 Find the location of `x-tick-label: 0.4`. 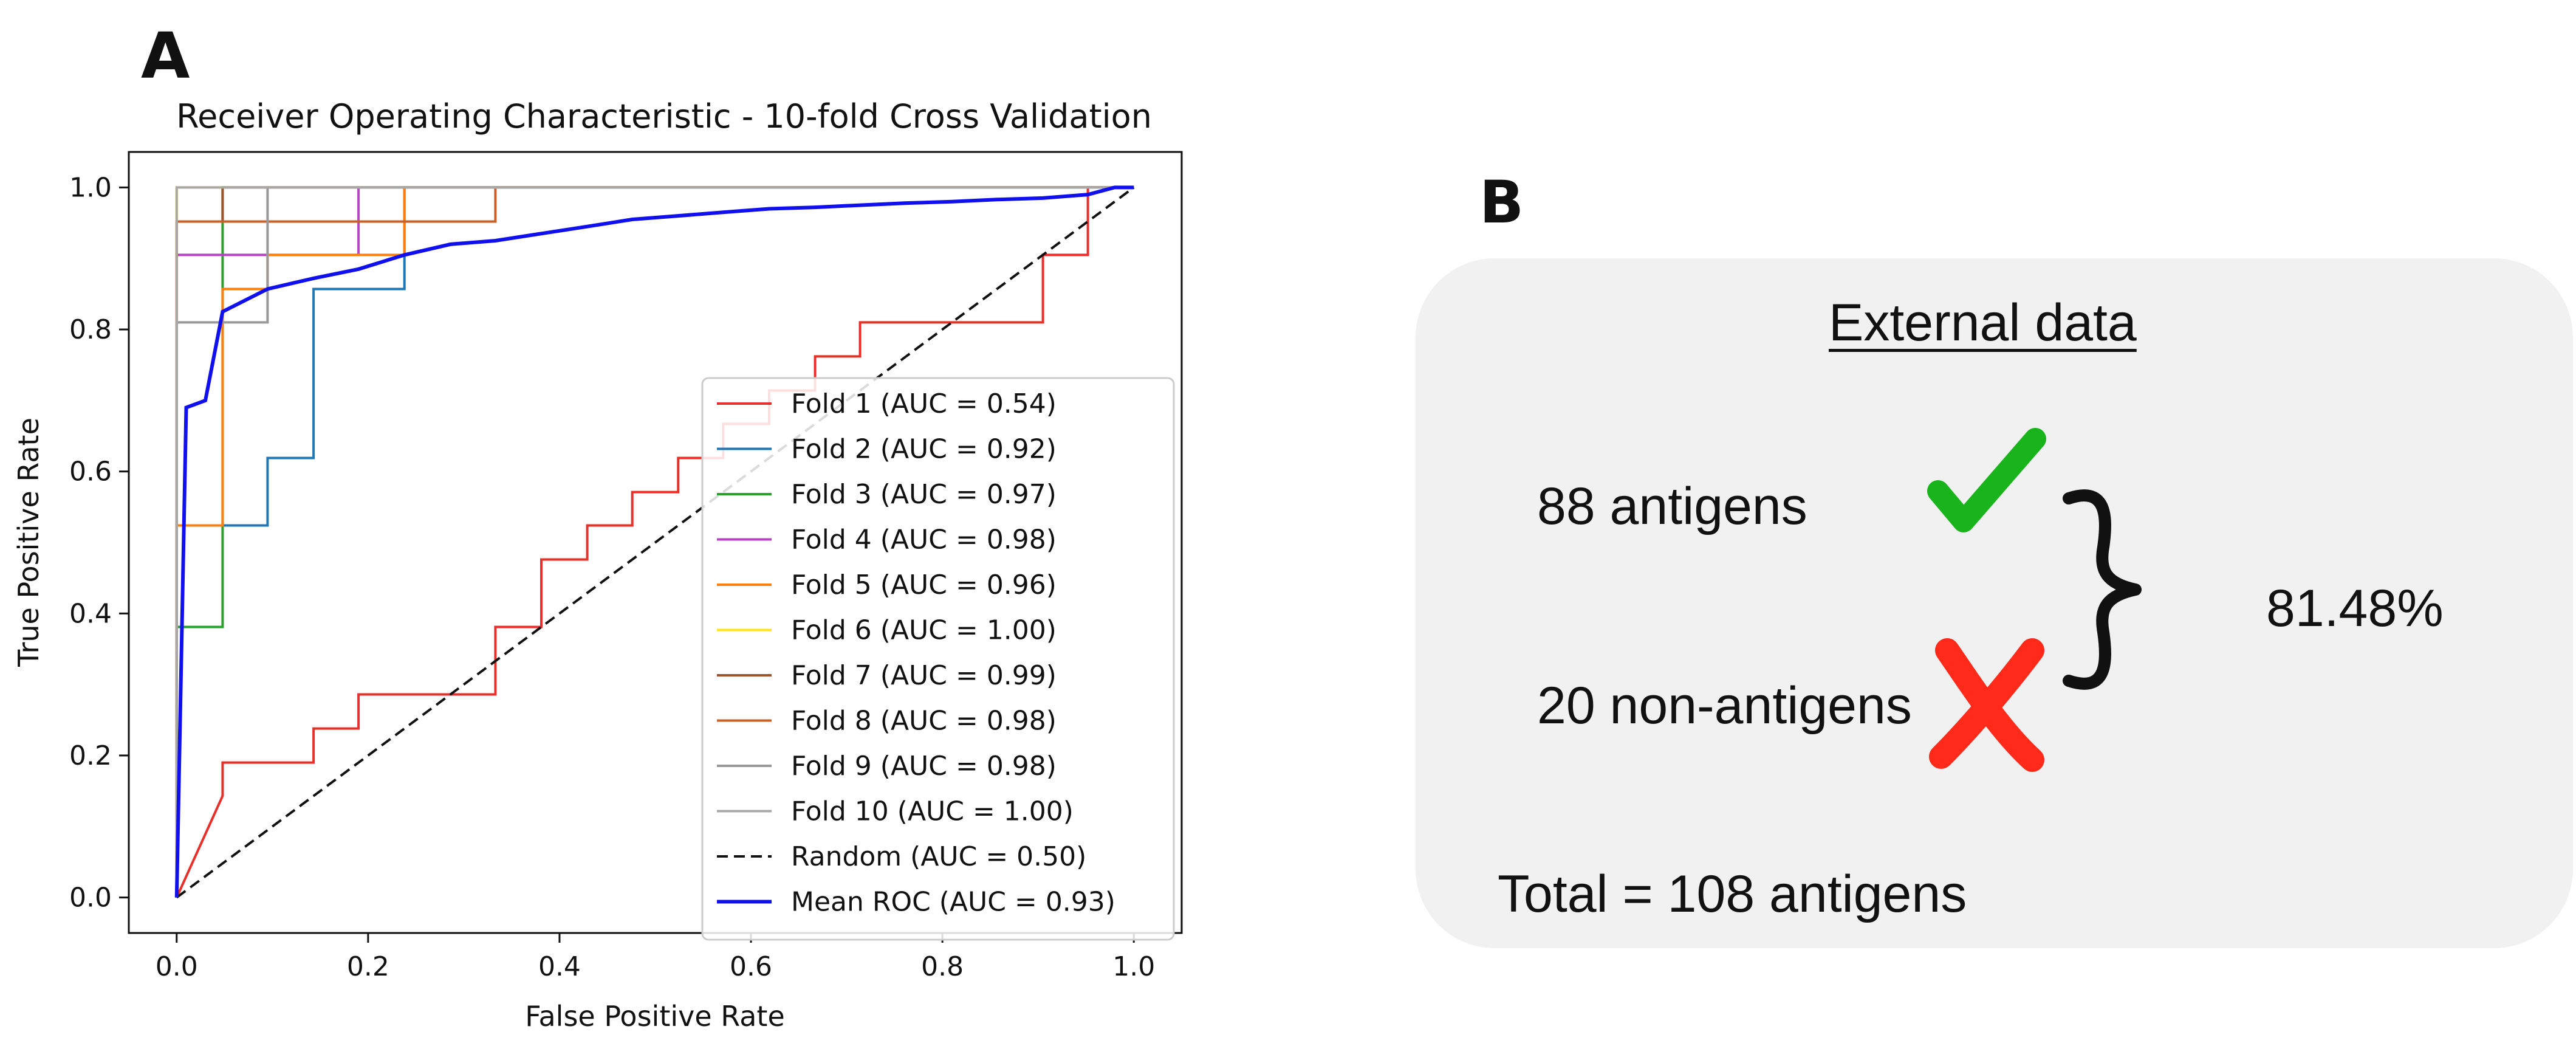

x-tick-label: 0.4 is located at coordinates (559, 966).